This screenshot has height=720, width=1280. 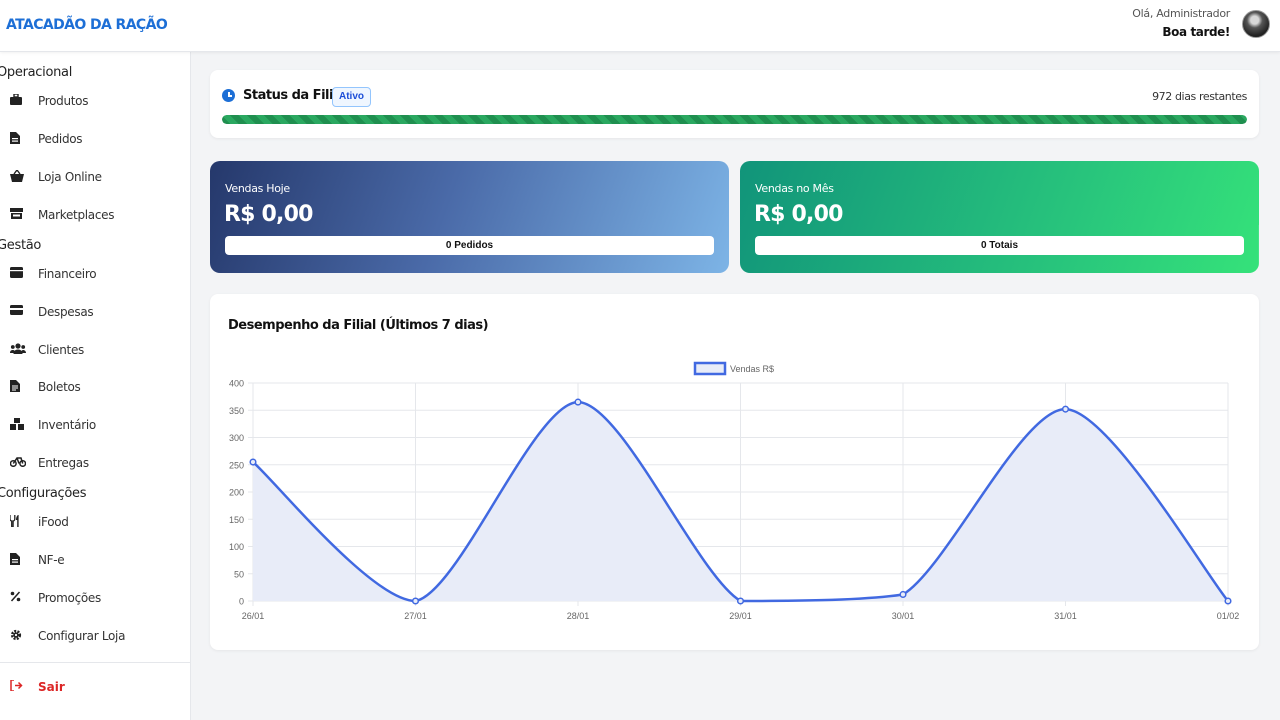 I want to click on days-remaining: 972 dias restantes, so click(x=1199, y=96).